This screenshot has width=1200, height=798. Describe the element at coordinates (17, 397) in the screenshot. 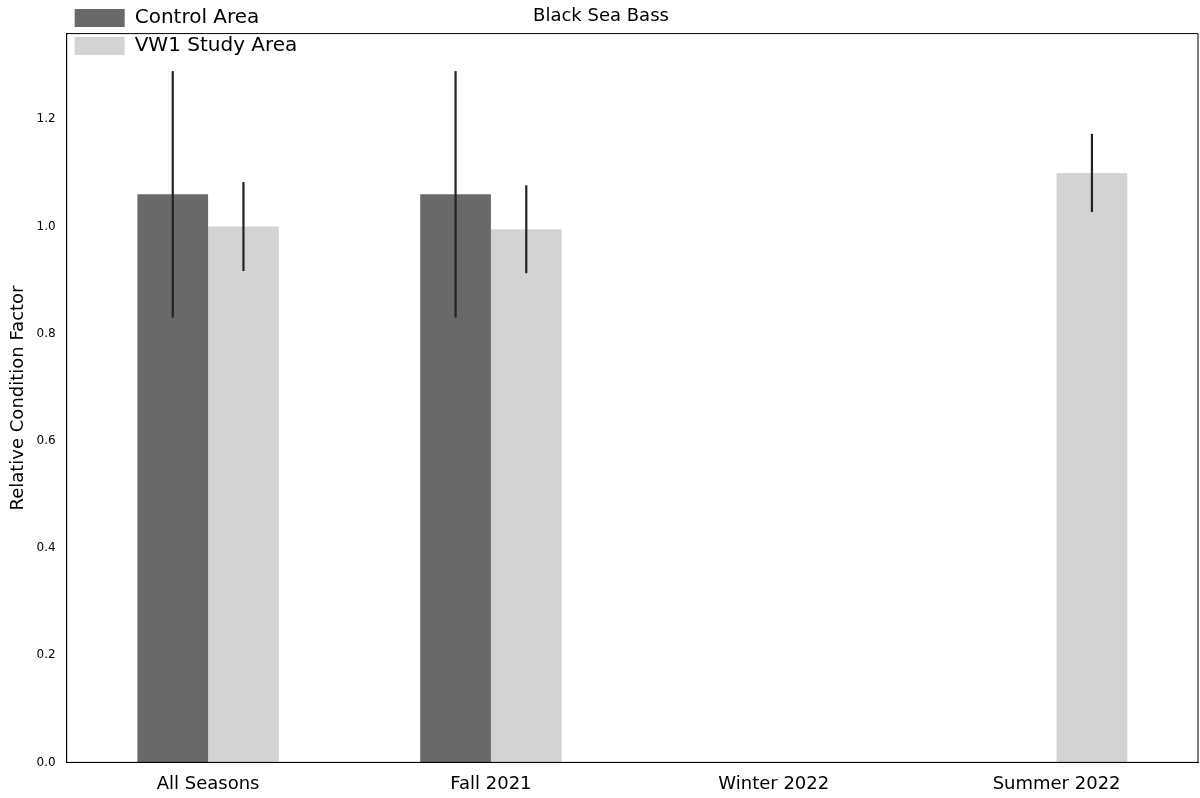

I see `y-axis-title: Relative Condition Factor` at that location.